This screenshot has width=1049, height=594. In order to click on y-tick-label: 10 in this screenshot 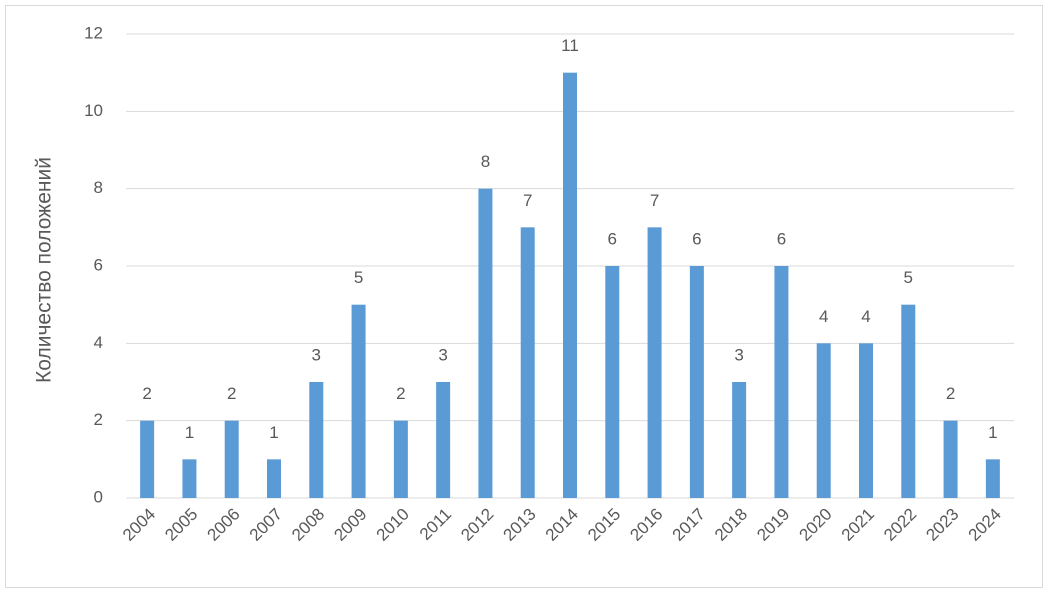, I will do `click(93, 110)`.